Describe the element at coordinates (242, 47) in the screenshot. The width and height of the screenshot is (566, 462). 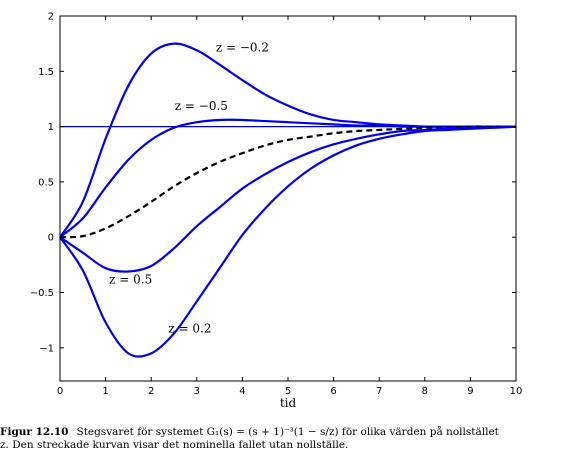
I see `series-annotation: z = −0.2` at that location.